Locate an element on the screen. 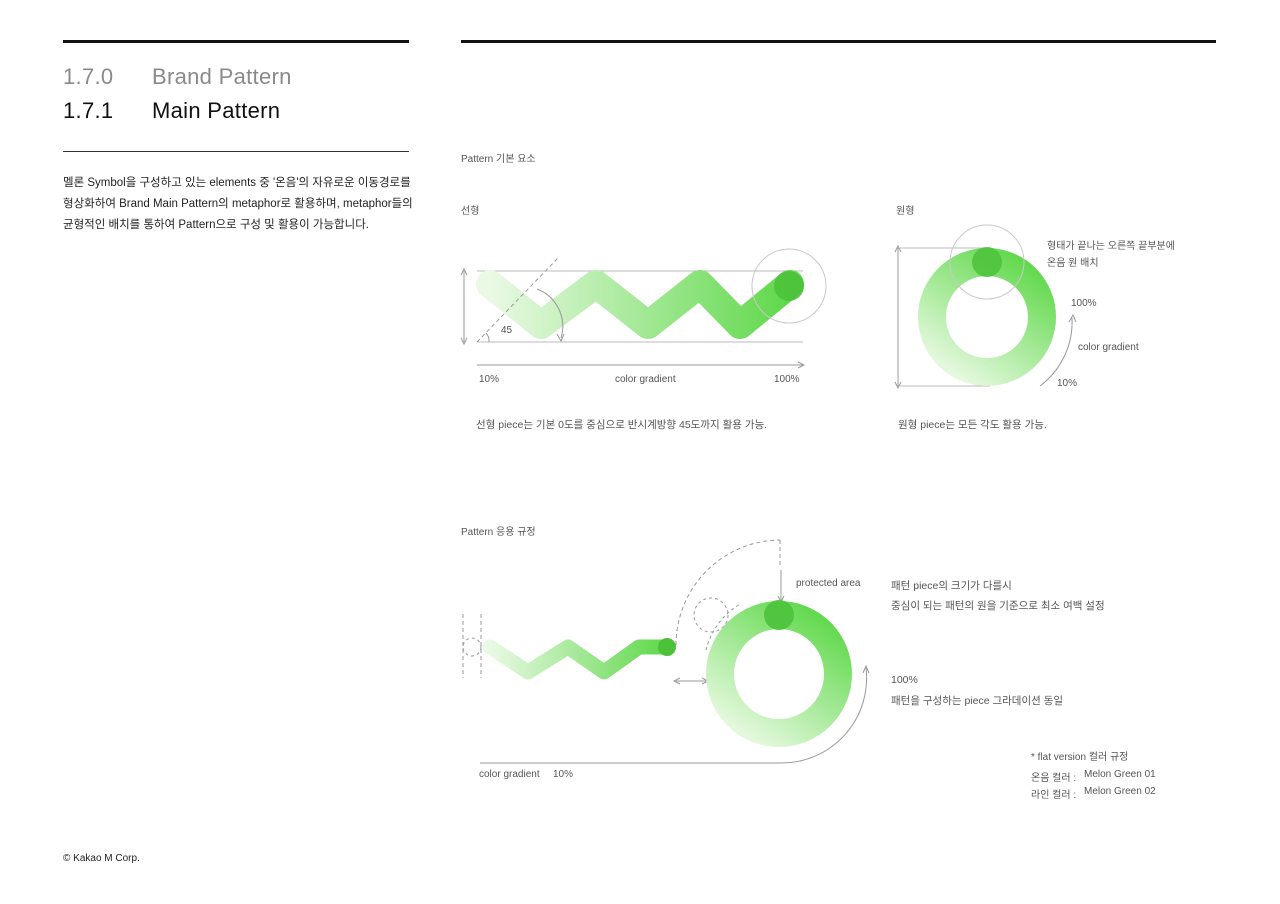  flat-row2-label: 라인 컬러 : is located at coordinates (1054, 795).